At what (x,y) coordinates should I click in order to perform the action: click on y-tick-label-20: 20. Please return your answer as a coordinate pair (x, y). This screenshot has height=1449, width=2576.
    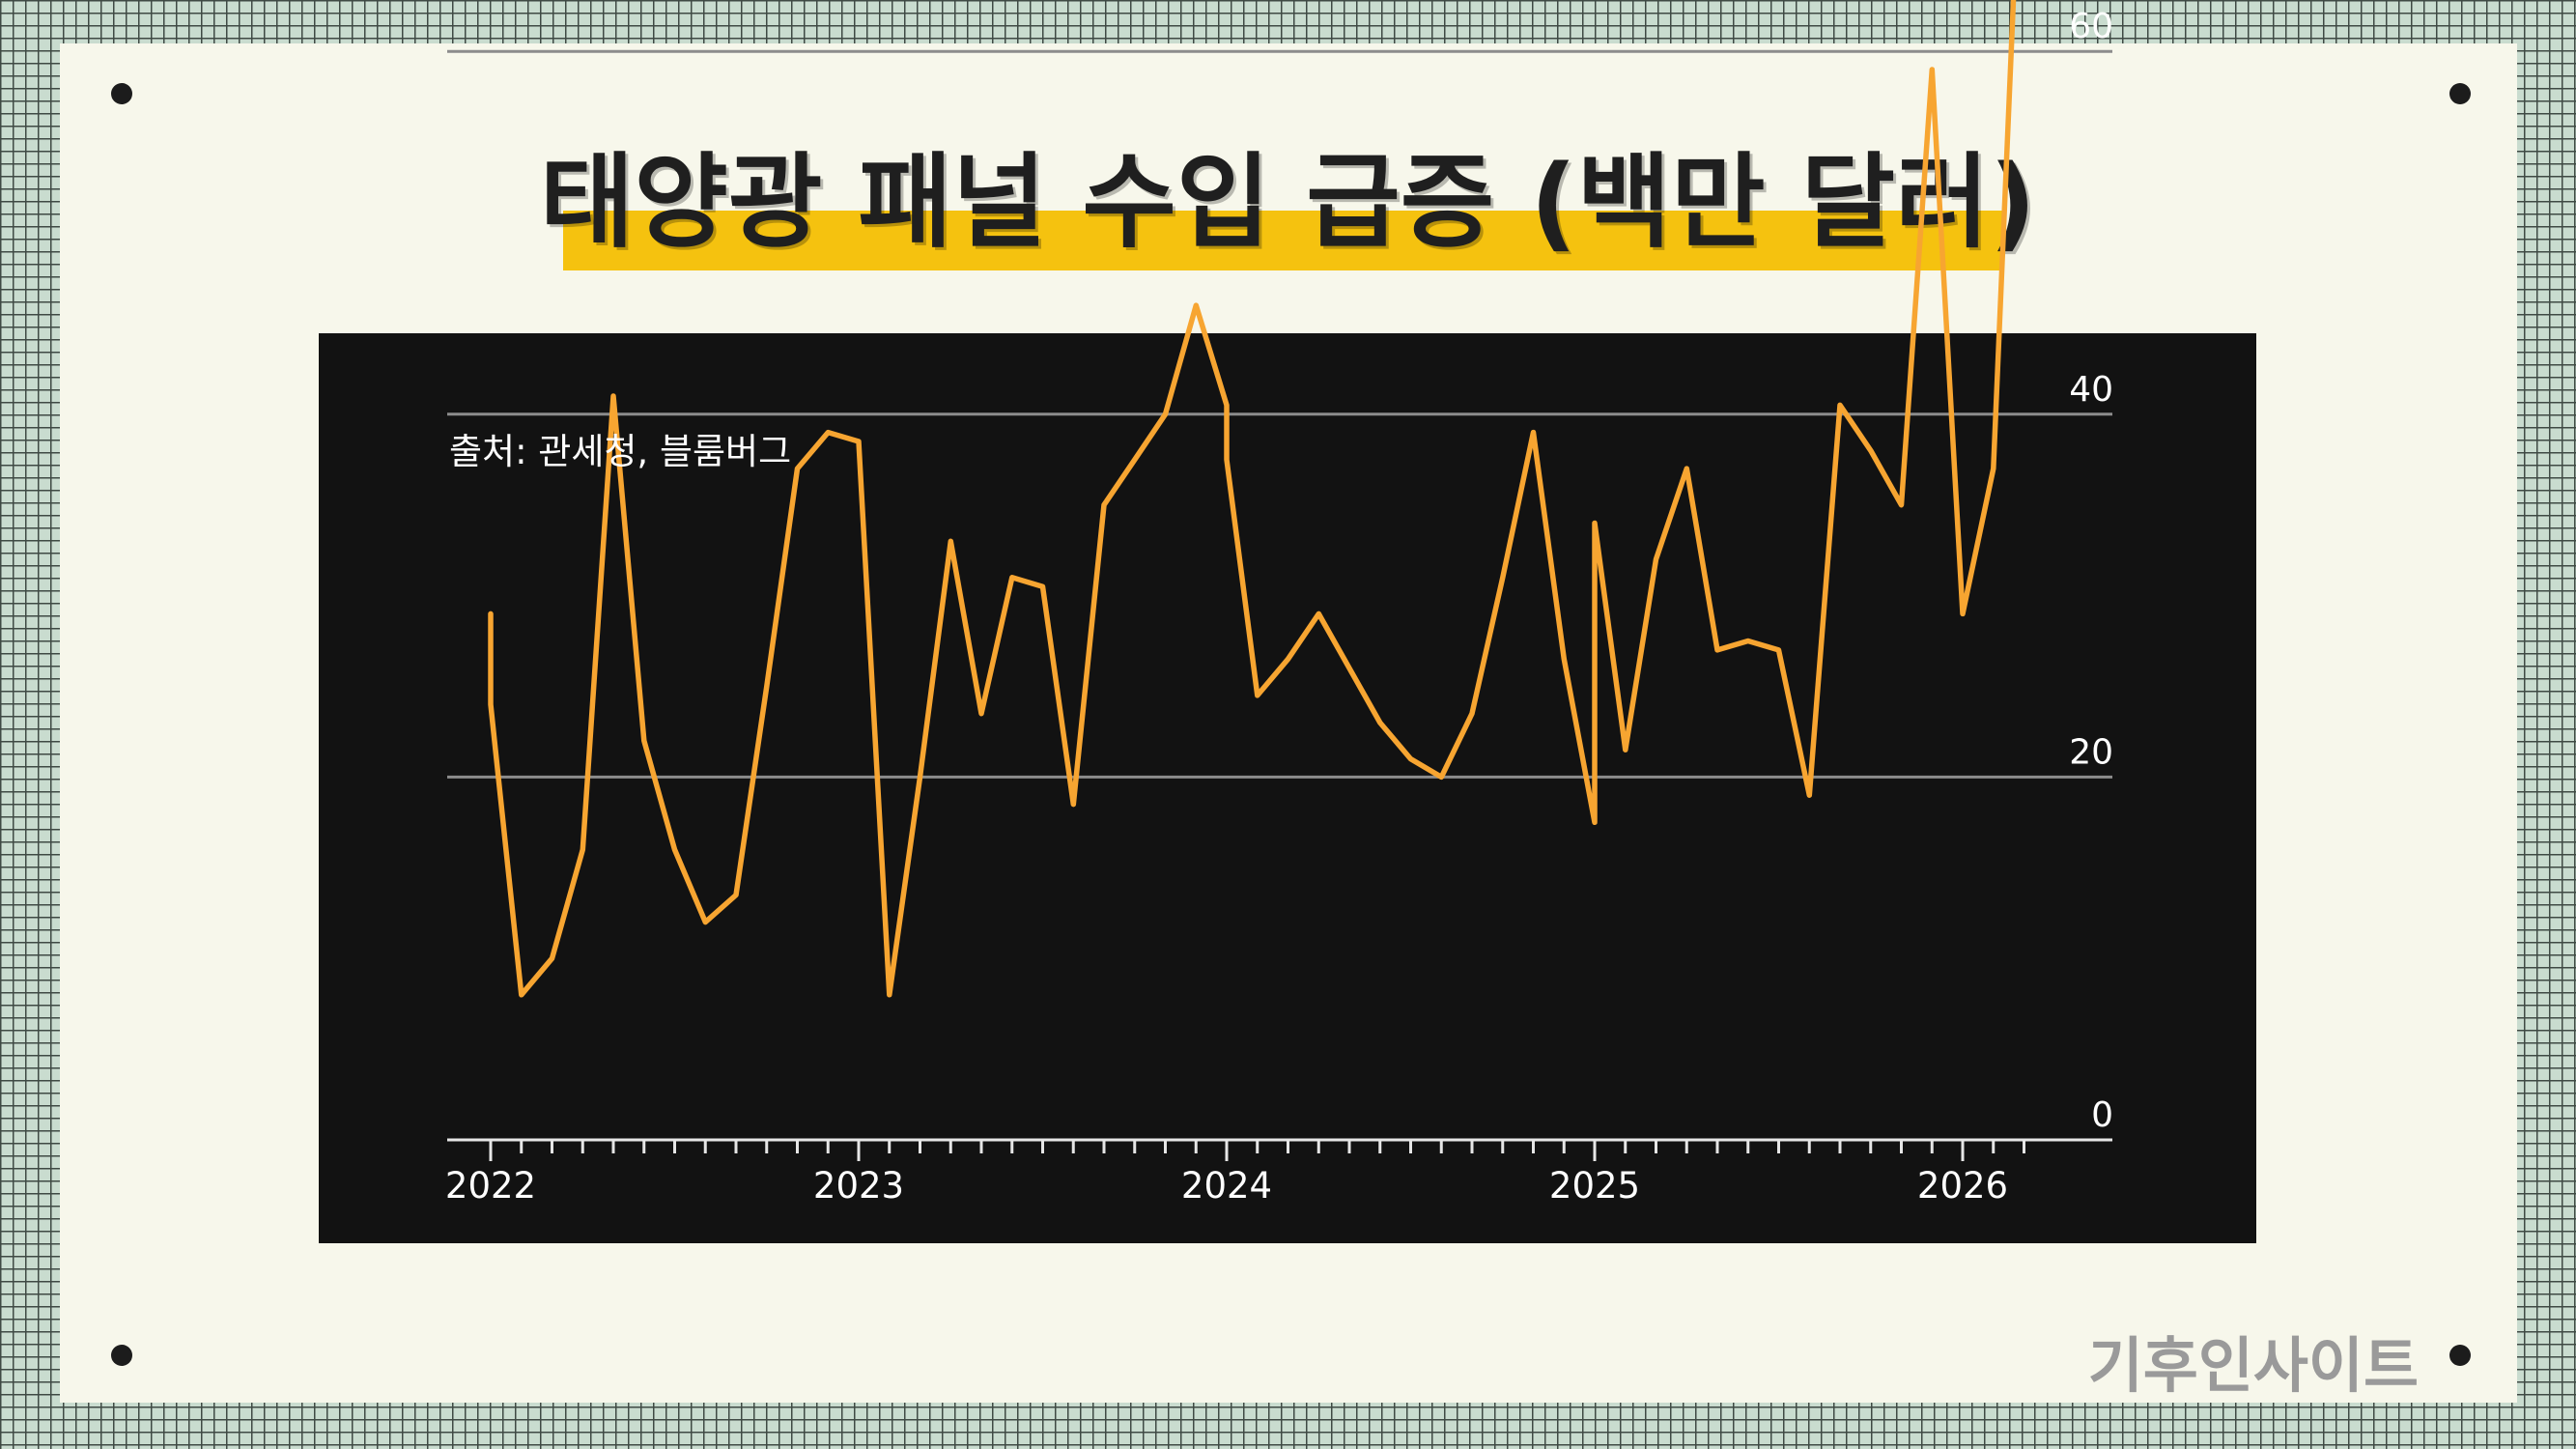
    Looking at the image, I should click on (2091, 752).